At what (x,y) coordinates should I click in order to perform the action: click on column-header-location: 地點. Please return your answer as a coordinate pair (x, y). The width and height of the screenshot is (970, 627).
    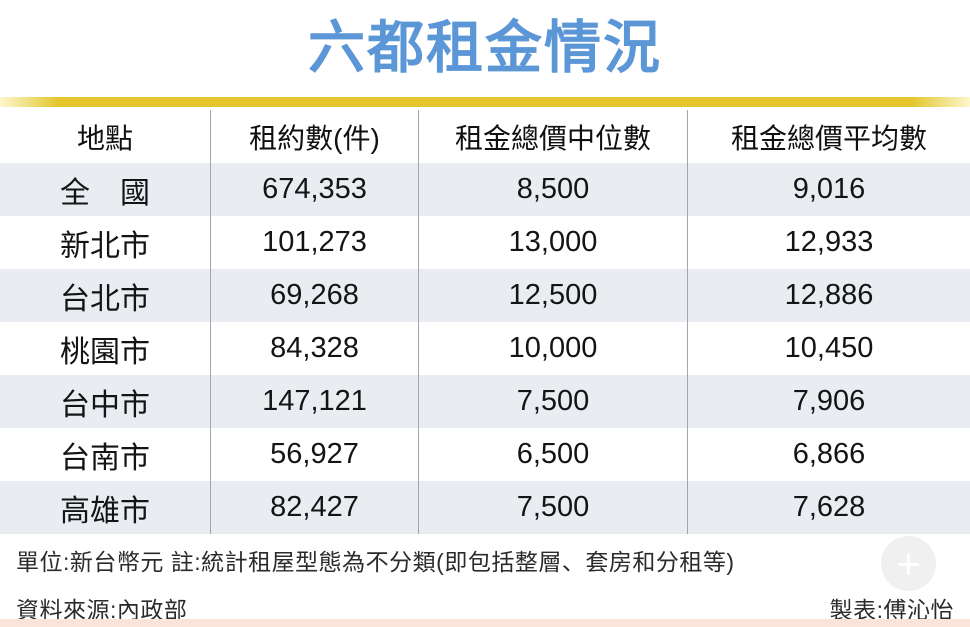
    Looking at the image, I should click on (105, 136).